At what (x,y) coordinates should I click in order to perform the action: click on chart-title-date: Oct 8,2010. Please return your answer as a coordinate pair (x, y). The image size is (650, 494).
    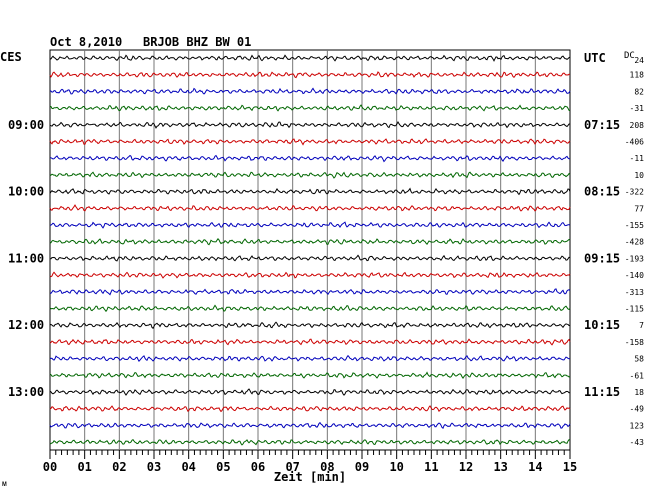
    Looking at the image, I should click on (86, 42).